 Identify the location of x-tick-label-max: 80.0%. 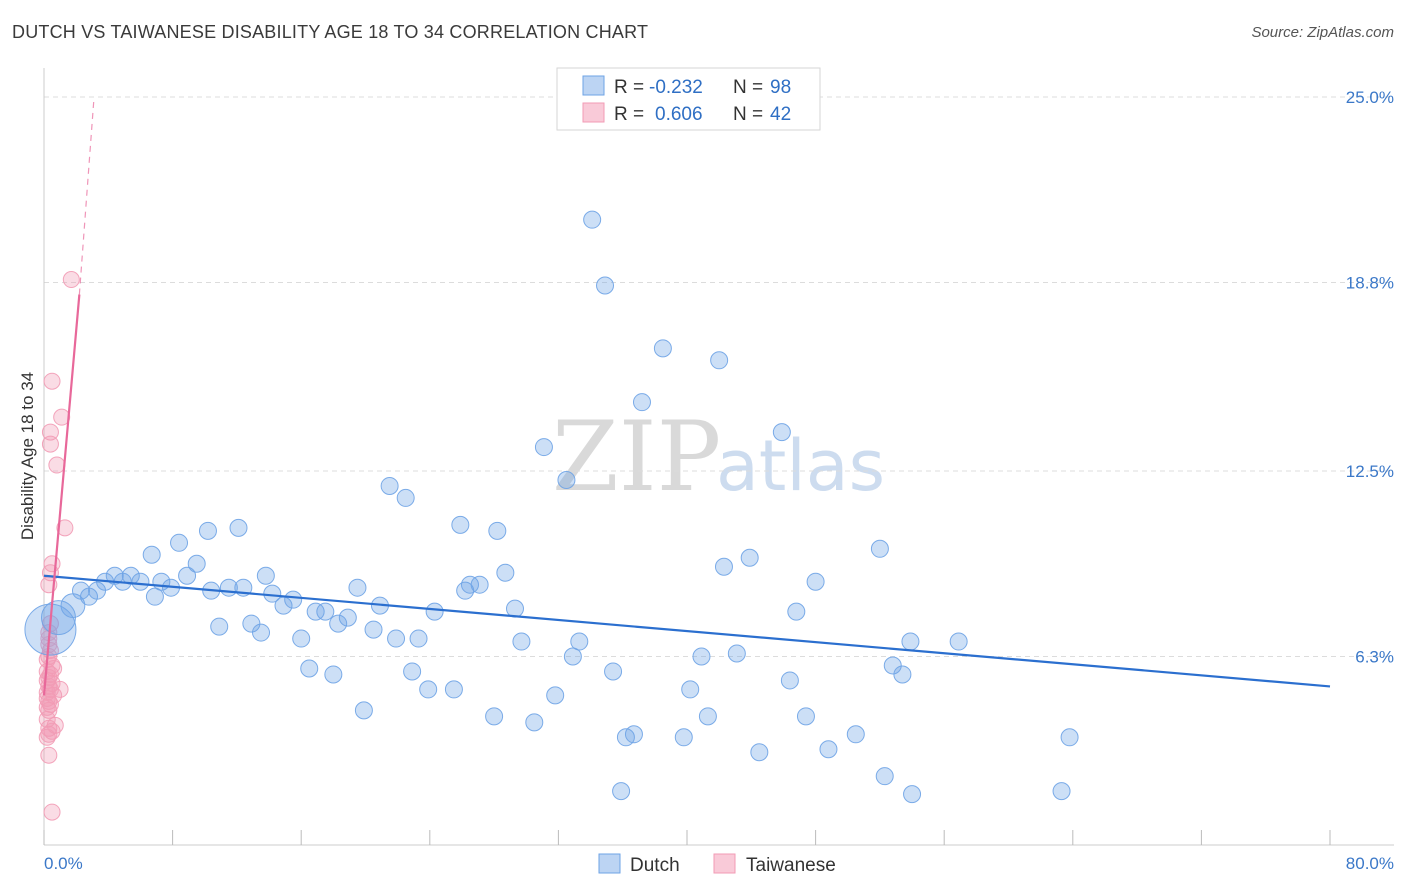
(1370, 863).